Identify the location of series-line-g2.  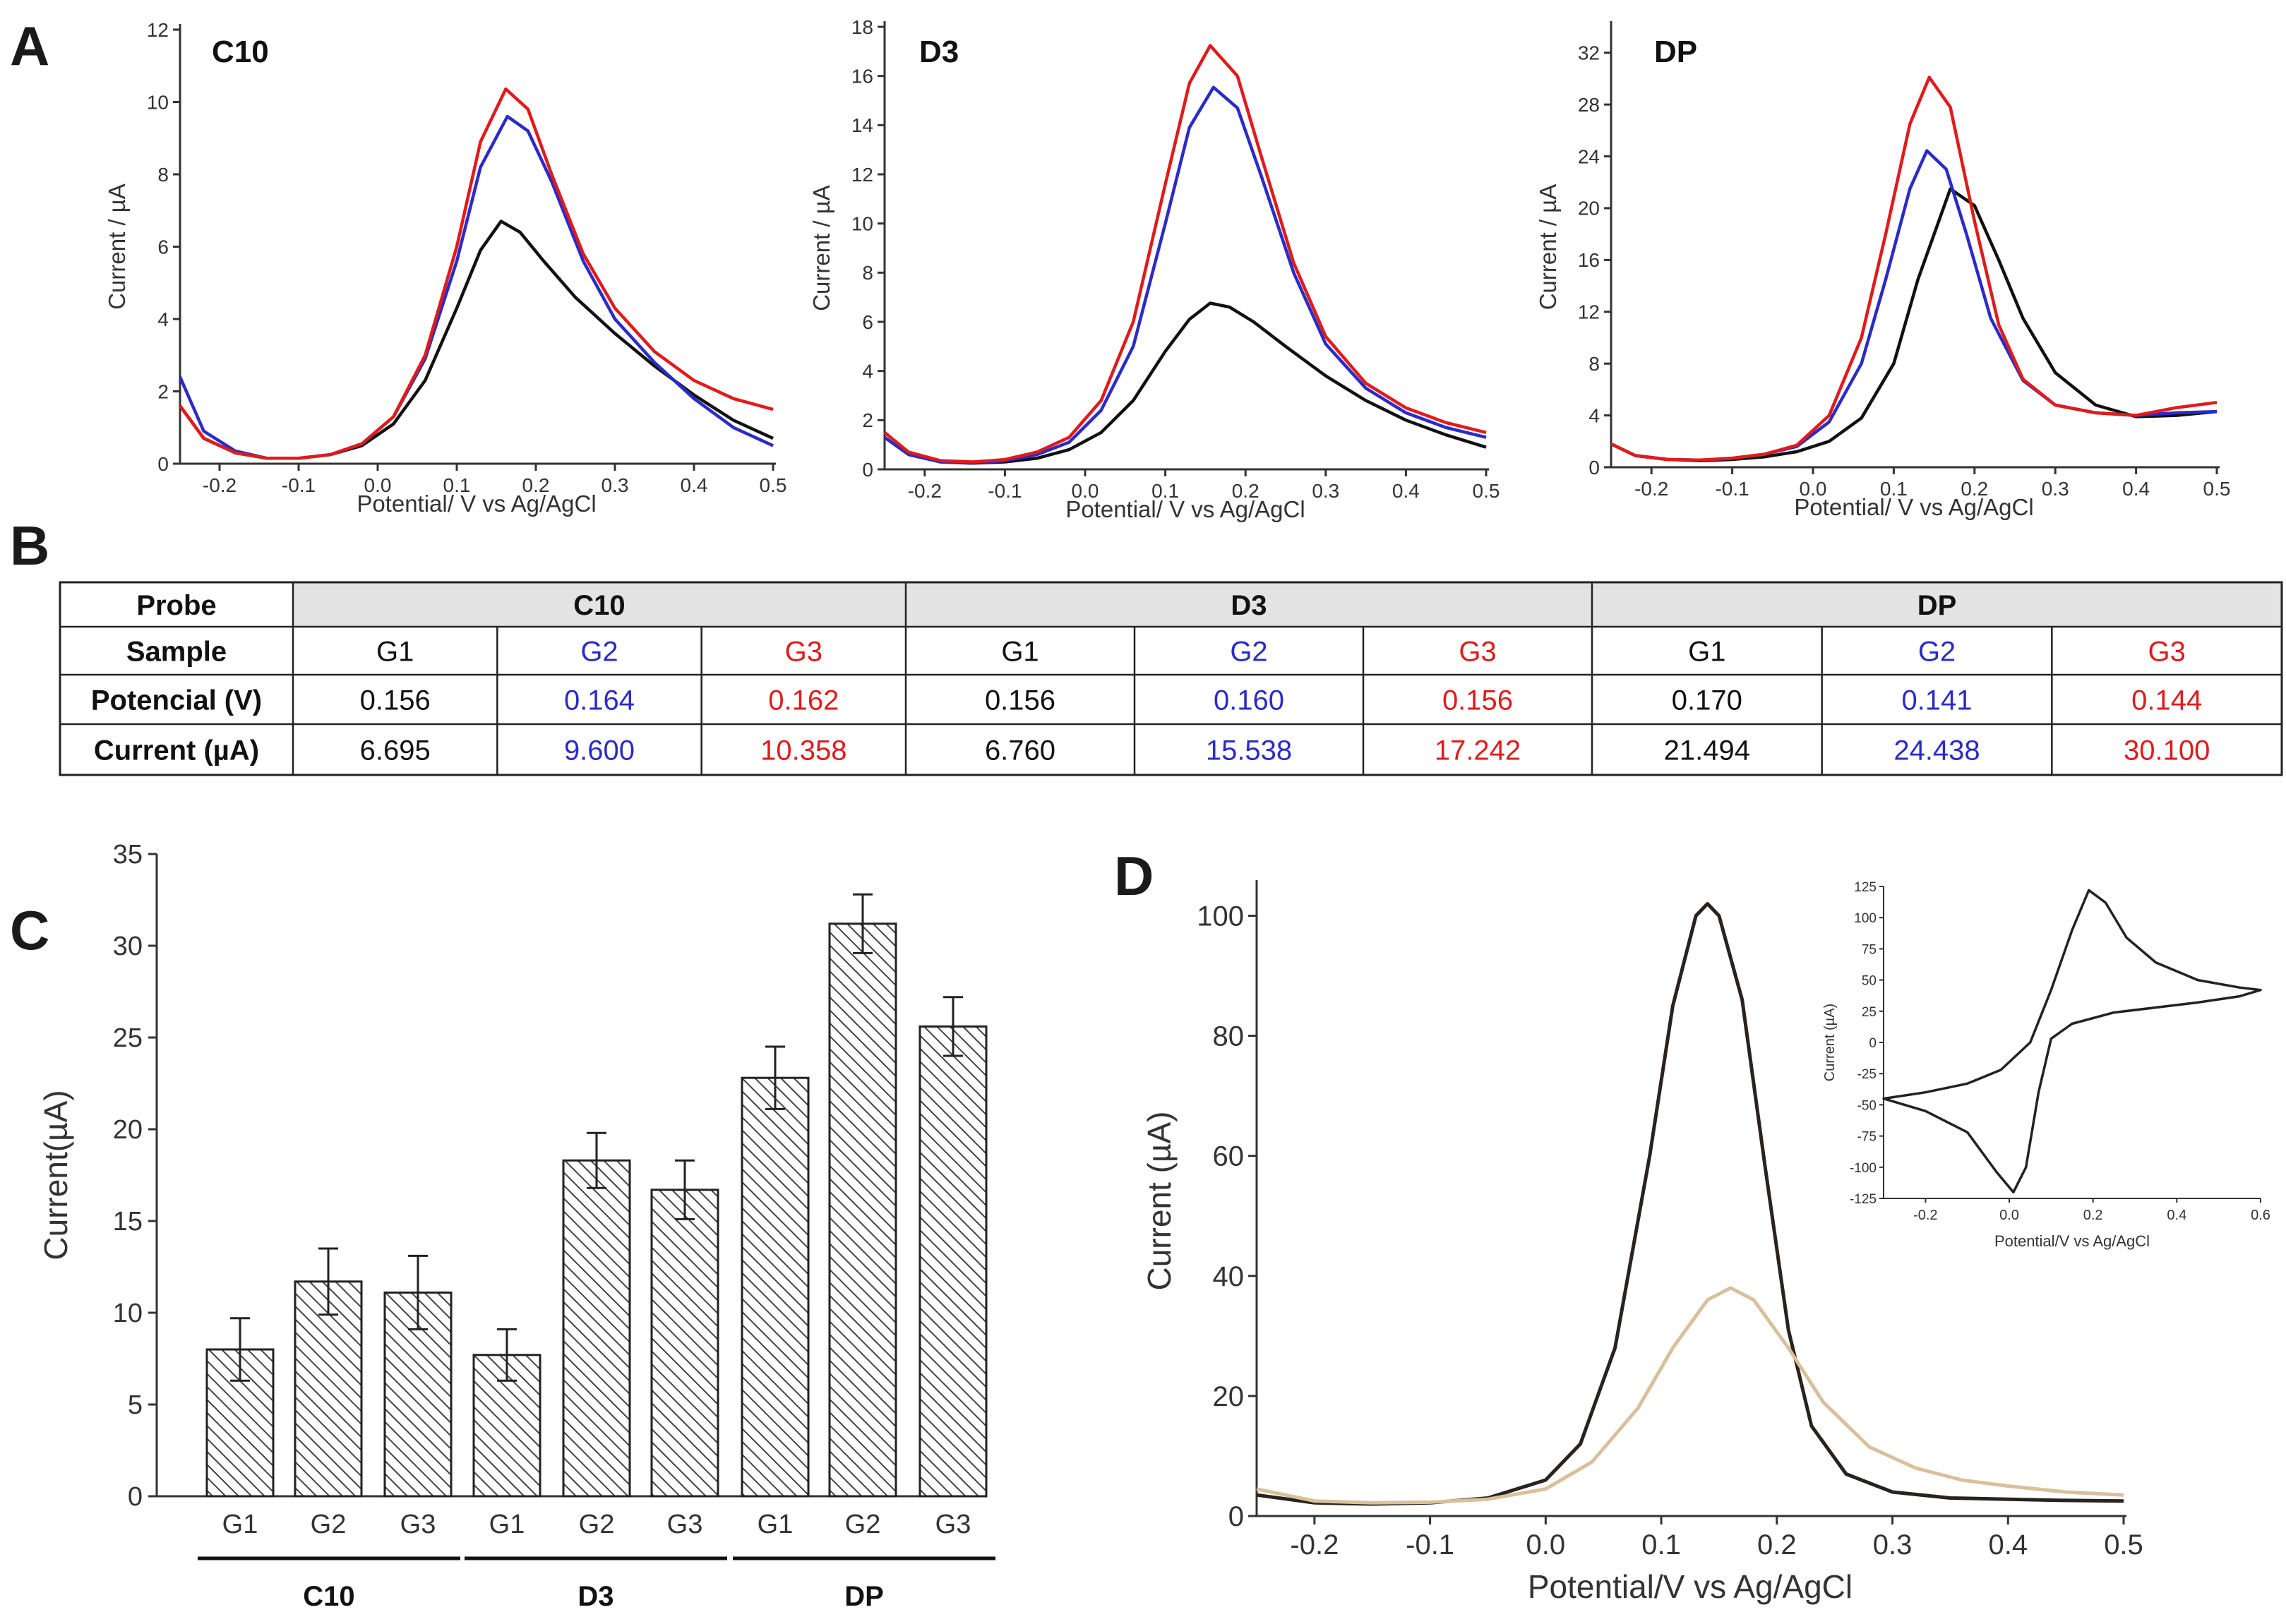
(1185, 275).